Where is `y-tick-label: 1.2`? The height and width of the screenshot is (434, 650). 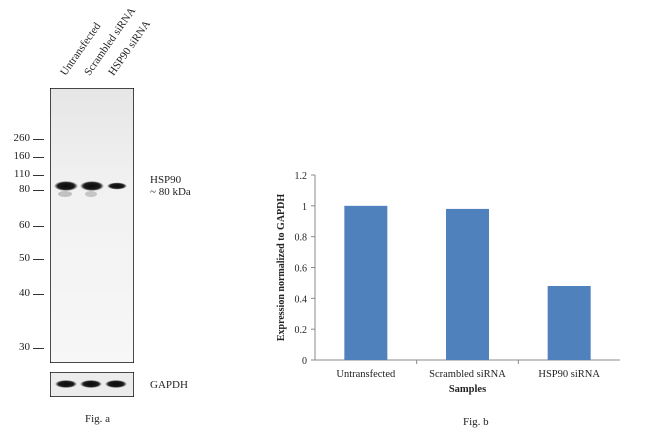
y-tick-label: 1.2 is located at coordinates (301, 176).